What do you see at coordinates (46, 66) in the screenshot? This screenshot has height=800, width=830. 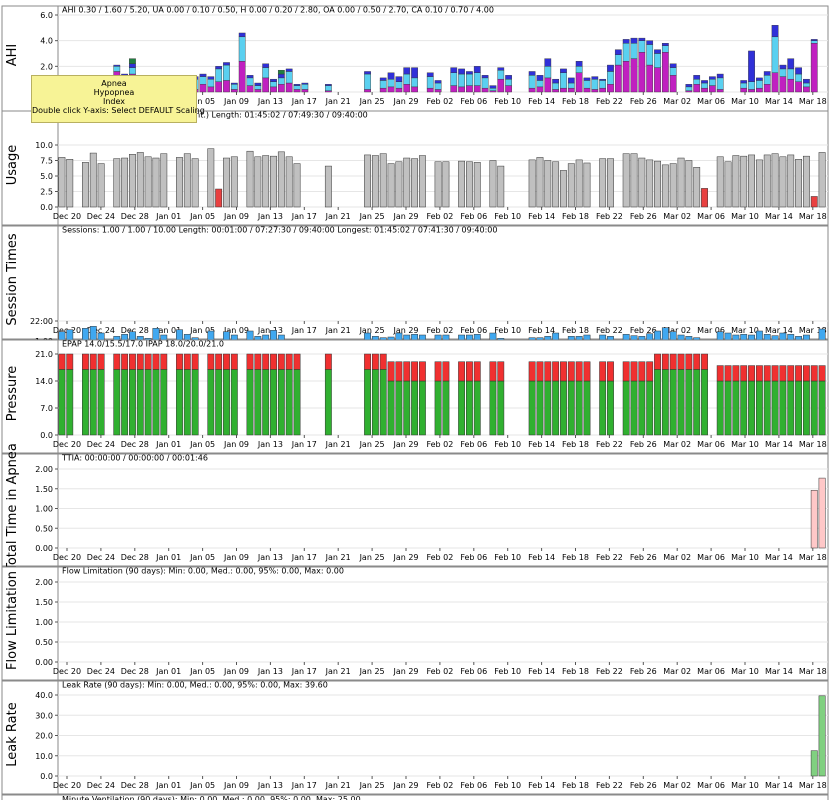 I see `y-tick-label: 2.0` at bounding box center [46, 66].